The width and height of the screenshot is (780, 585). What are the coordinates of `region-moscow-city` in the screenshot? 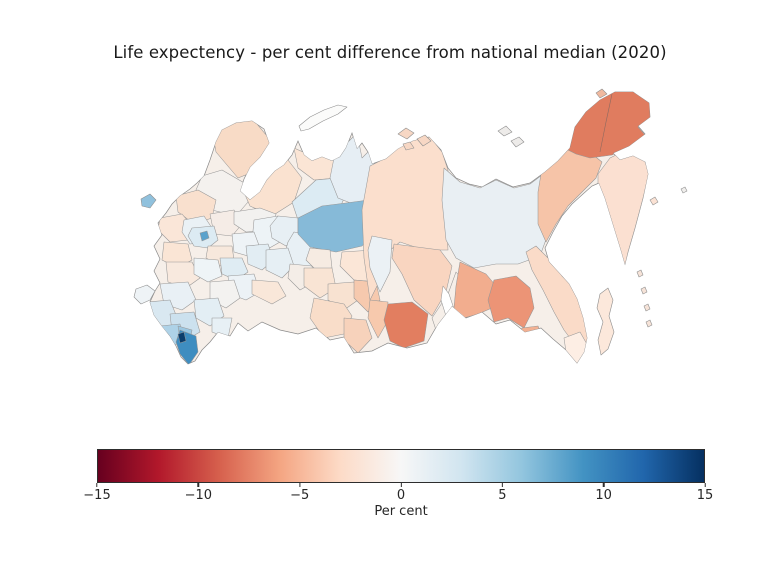 It's located at (204, 236).